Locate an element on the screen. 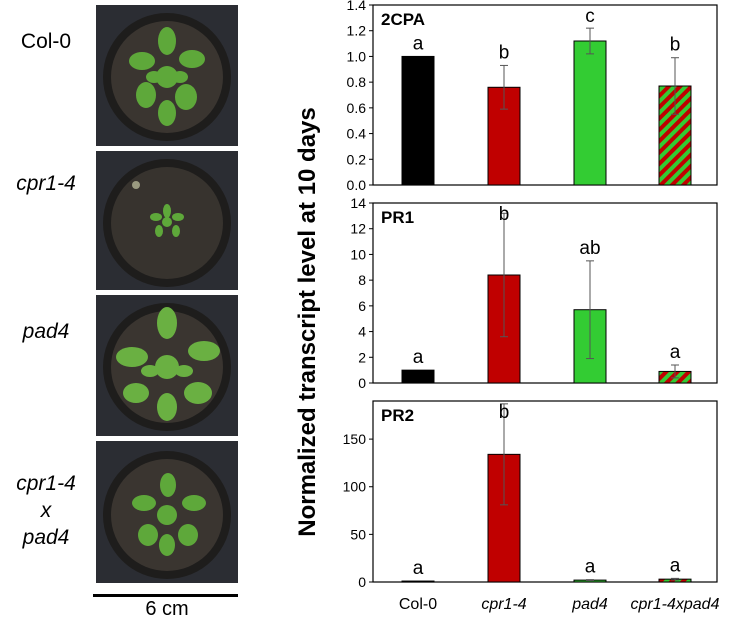 The image size is (743, 624). y-tick-label: 150 is located at coordinates (355, 439).